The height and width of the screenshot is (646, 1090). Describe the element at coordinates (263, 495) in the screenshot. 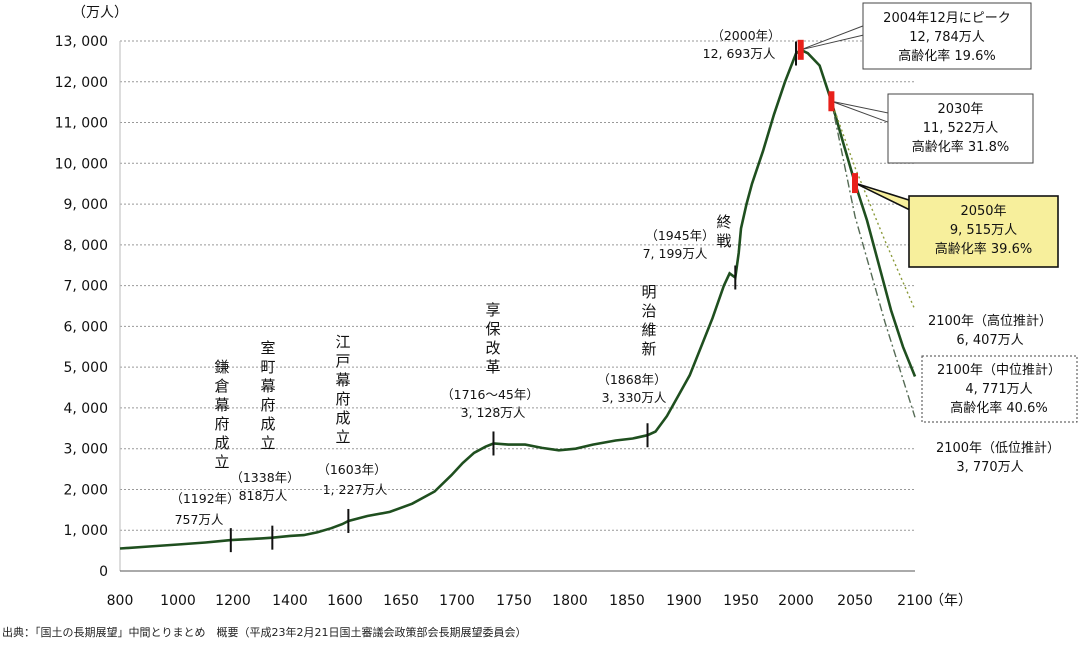

I see `event-value: 818万人` at that location.